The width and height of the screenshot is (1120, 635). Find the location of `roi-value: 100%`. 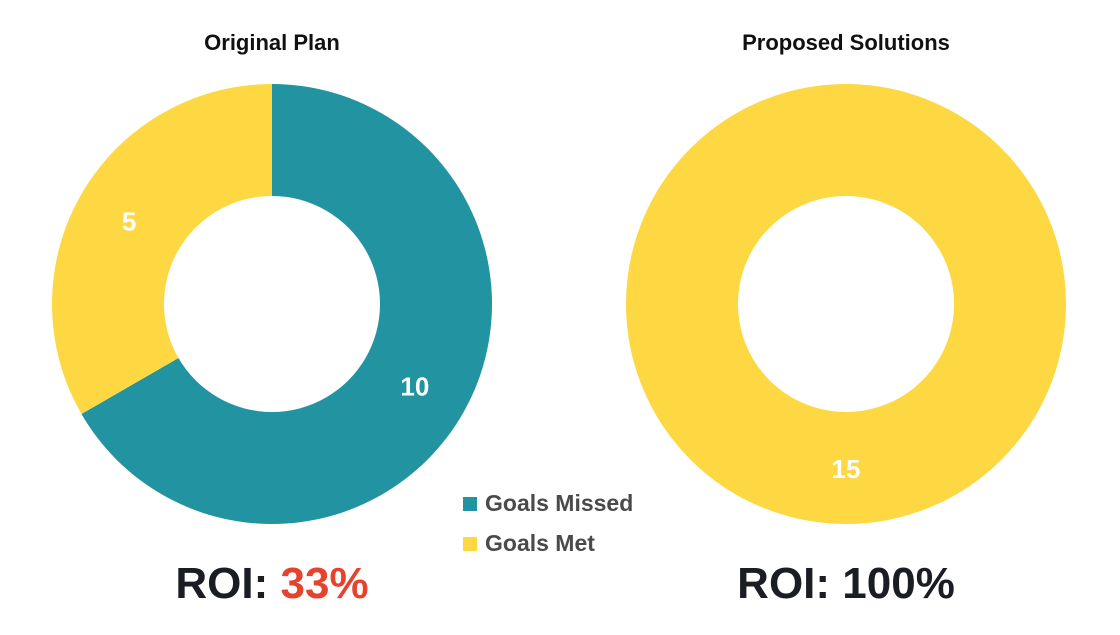

roi-value: 100% is located at coordinates (898, 583).